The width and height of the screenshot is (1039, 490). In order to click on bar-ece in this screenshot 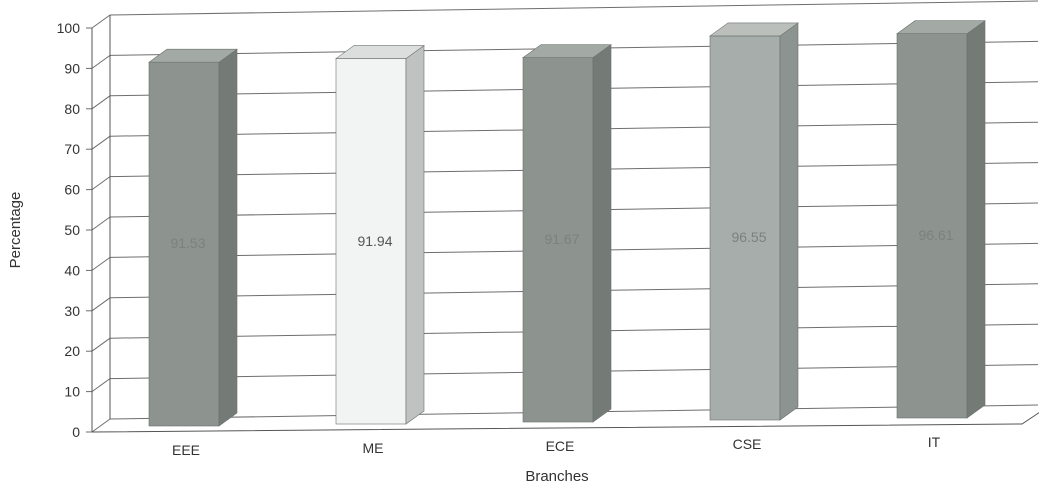, I will do `click(558, 240)`.